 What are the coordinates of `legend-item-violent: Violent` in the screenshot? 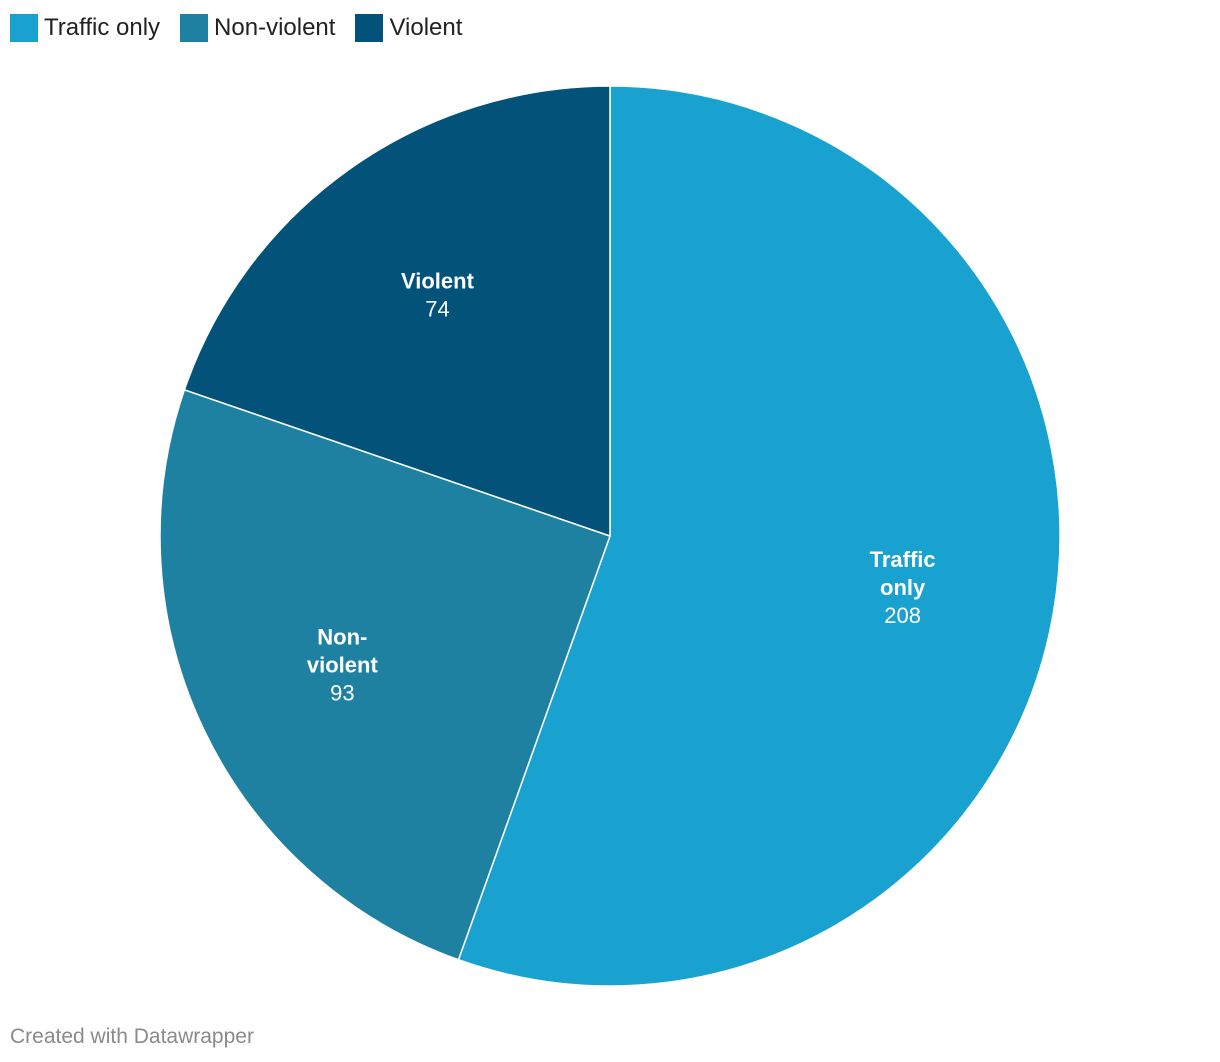 It's located at (408, 28).